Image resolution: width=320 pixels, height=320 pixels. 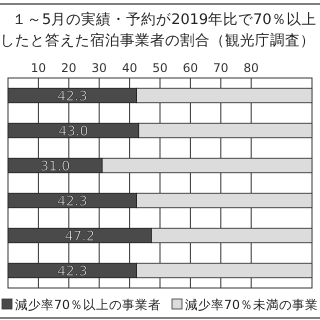 I want to click on x-tick-label: 10, so click(x=38, y=68).